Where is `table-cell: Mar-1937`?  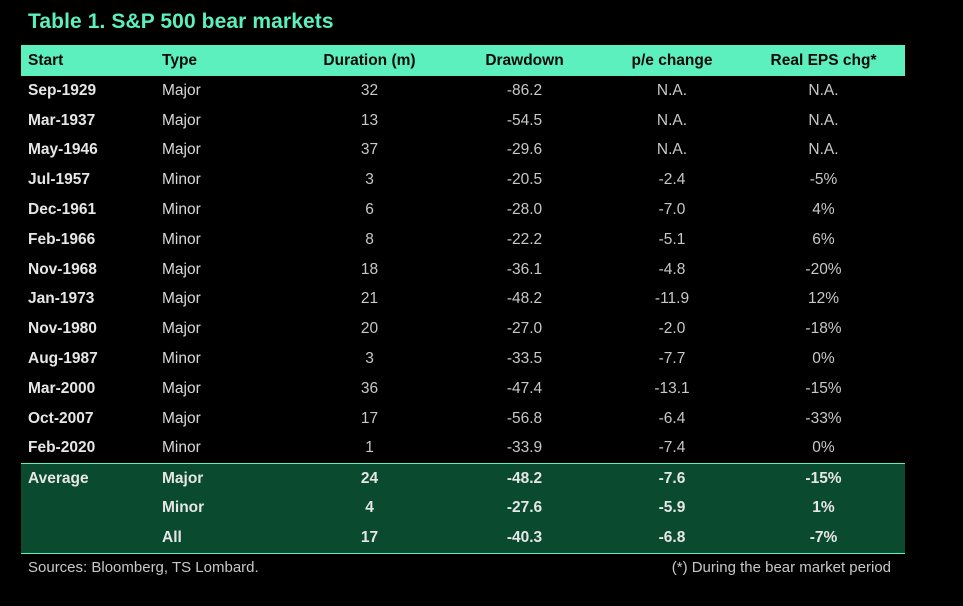
table-cell: Mar-1937 is located at coordinates (62, 120).